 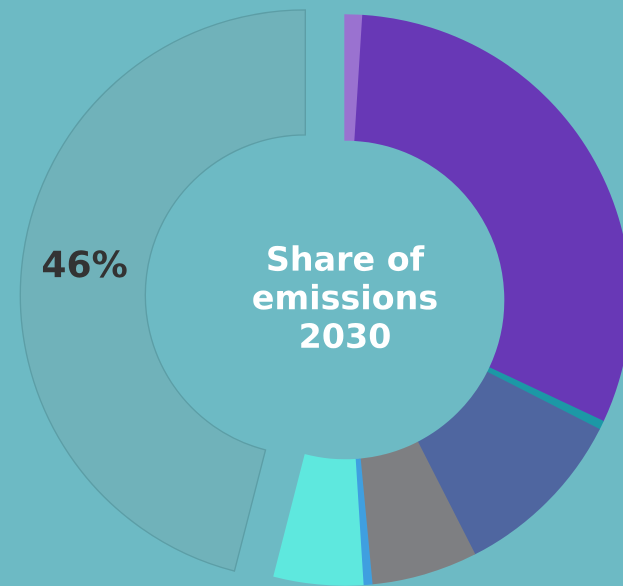 I want to click on text: Share of emissions 2030, so click(x=345, y=296).